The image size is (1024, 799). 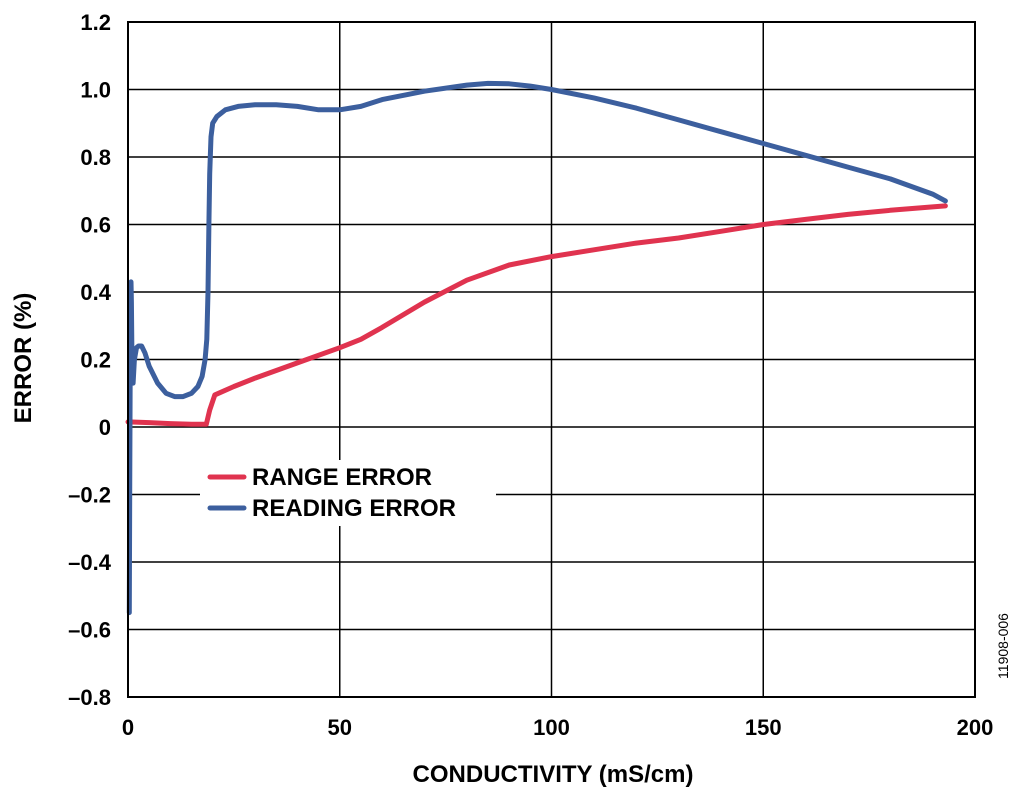 I want to click on x-tick-labels: 0 50 100 150 200, so click(x=557, y=727).